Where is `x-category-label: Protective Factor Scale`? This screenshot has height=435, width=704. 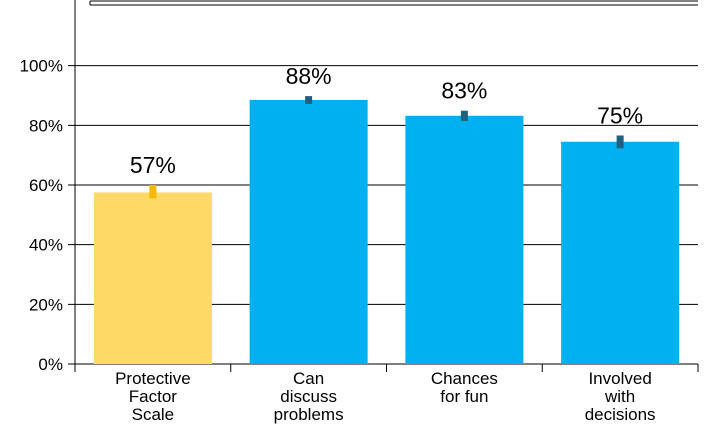 x-category-label: Protective Factor Scale is located at coordinates (153, 396).